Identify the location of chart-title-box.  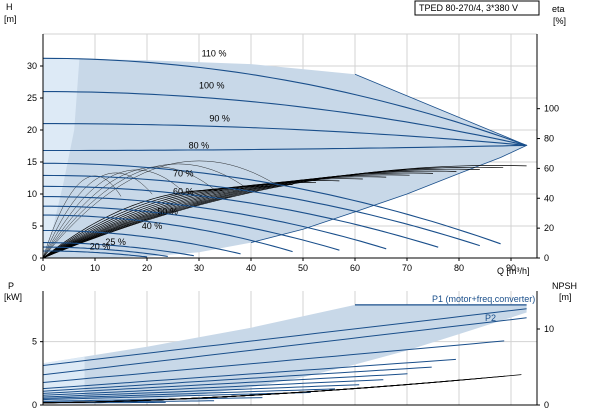
(477, 8).